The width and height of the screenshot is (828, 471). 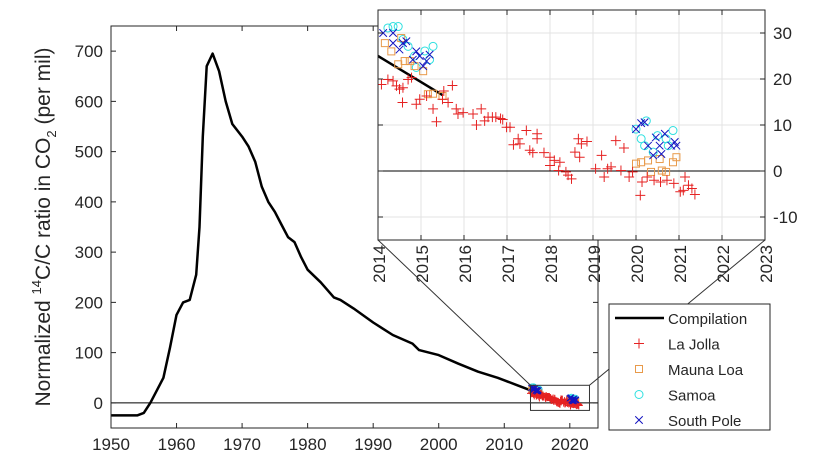 I want to click on legend-label-compilation: Compilation, so click(x=707, y=319).